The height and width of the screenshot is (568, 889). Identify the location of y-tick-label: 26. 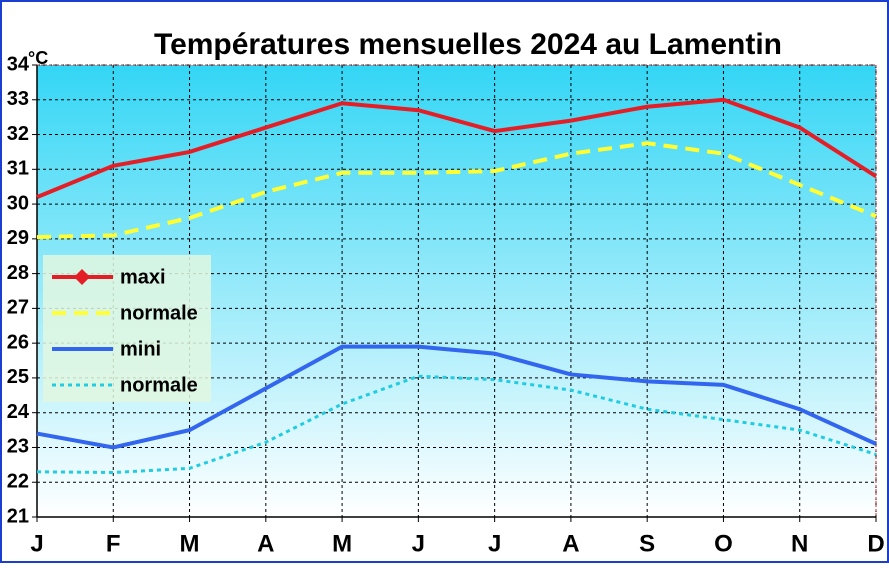
(18, 342).